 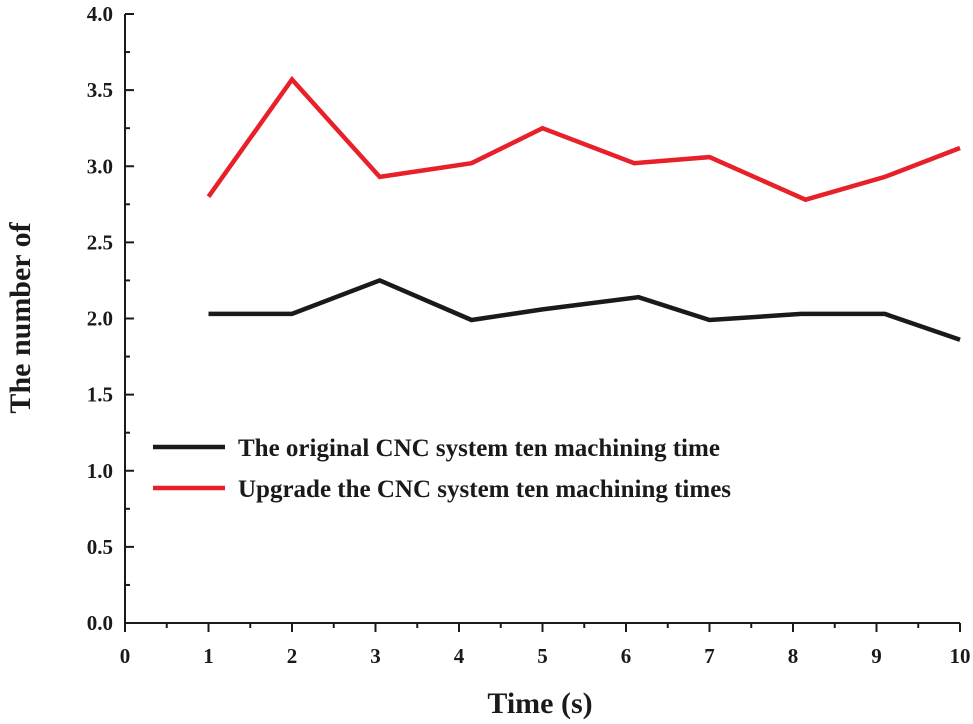 I want to click on x-tick-label: 7, so click(x=709, y=656).